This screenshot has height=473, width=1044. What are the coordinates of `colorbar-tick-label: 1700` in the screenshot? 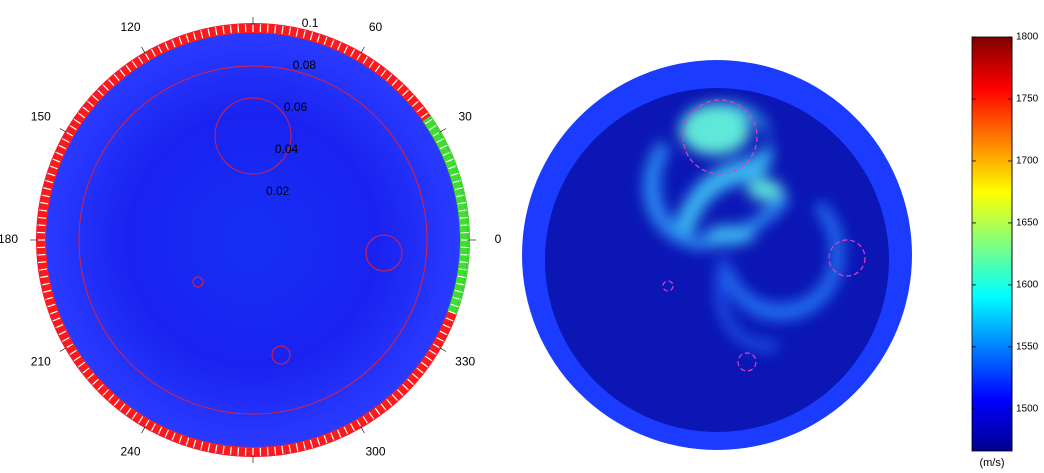 It's located at (1027, 161).